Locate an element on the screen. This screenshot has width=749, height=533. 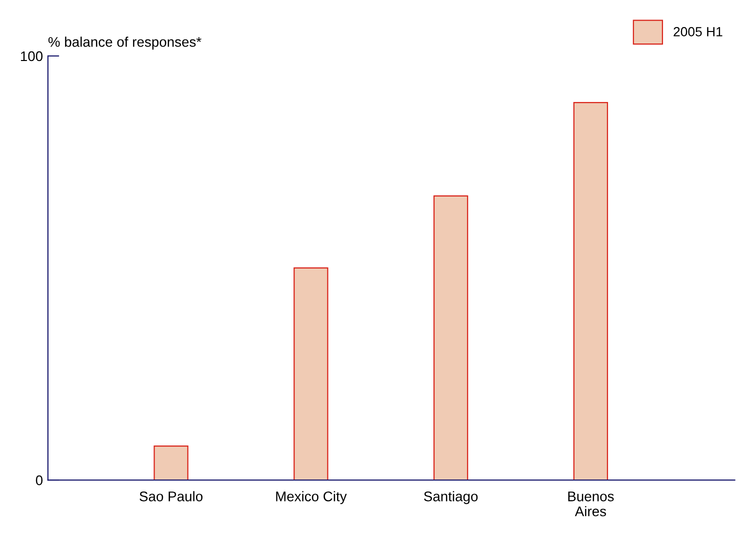
y-tick-label: 0 is located at coordinates (39, 480).